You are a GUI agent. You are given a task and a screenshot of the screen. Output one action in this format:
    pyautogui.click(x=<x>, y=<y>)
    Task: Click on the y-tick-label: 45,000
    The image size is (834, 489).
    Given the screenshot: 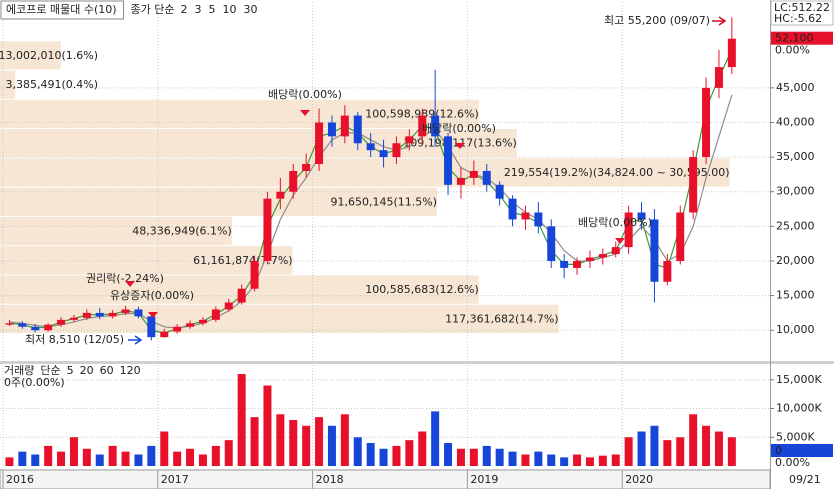 What is the action you would take?
    pyautogui.click(x=795, y=87)
    